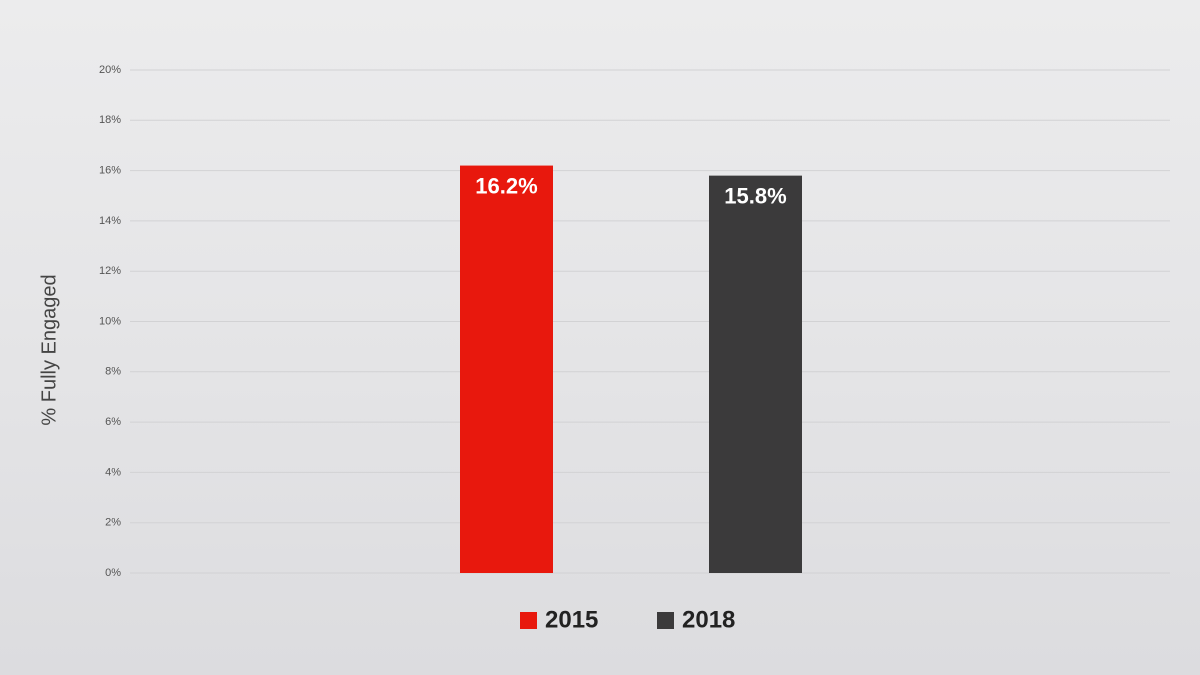  I want to click on y-tick-label: 12%, so click(110, 271).